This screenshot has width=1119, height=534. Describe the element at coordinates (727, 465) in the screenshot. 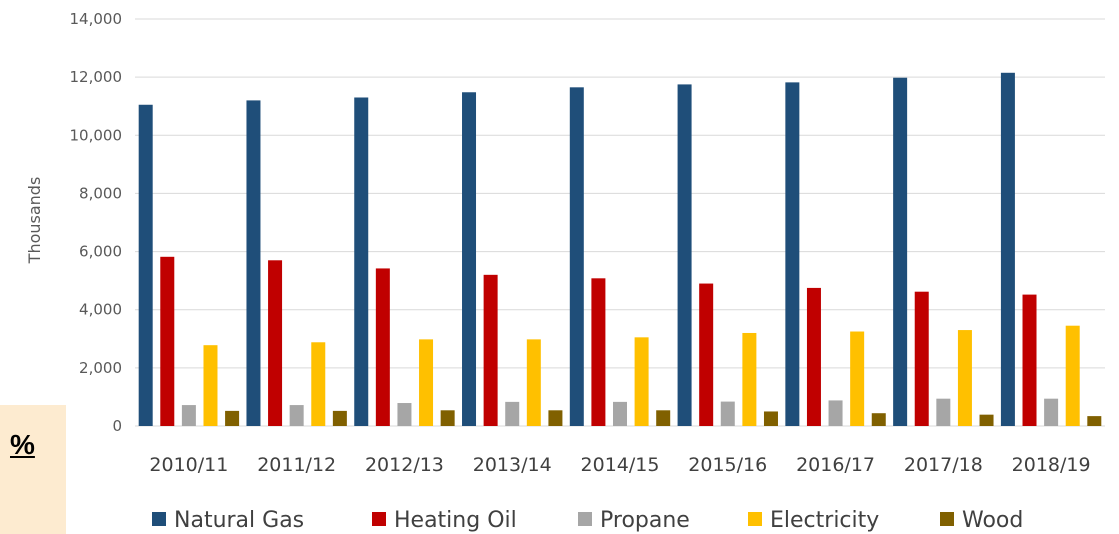

I see `x-tick-label: 2015/16` at that location.